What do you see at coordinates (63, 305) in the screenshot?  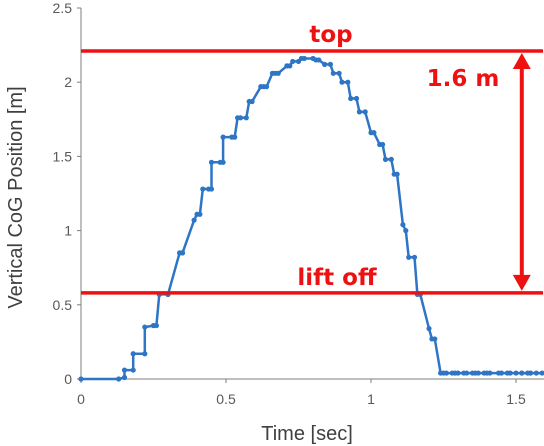 I see `y-tick-label: 0.5` at bounding box center [63, 305].